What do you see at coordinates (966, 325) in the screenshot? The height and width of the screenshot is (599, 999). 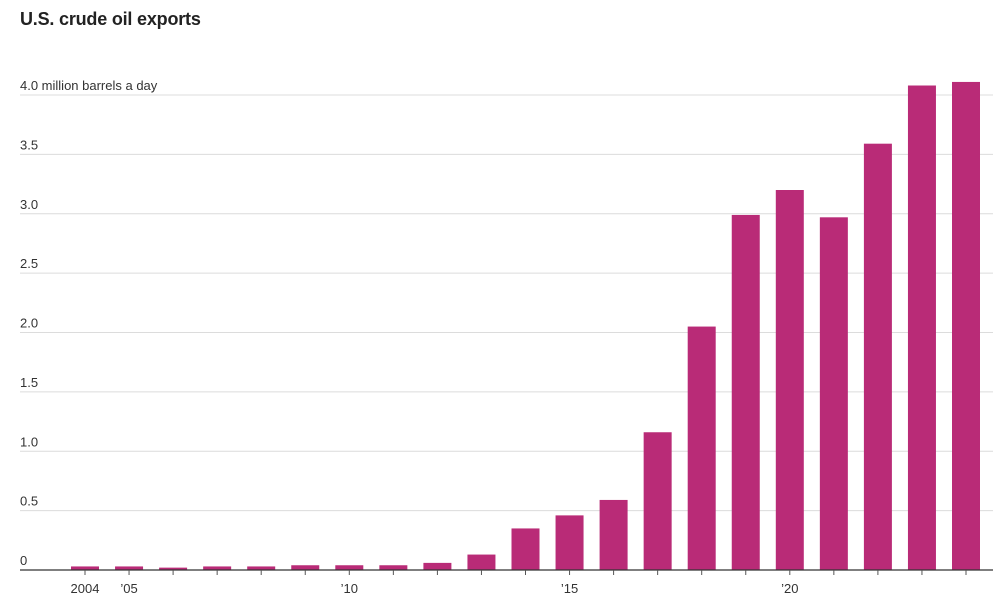 I see `bar-2024` at bounding box center [966, 325].